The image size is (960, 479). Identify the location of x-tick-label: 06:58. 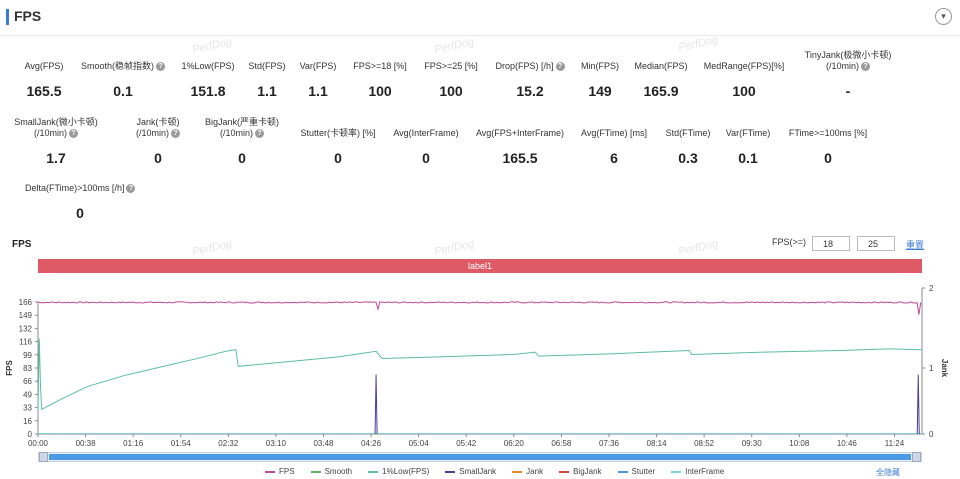
(561, 443).